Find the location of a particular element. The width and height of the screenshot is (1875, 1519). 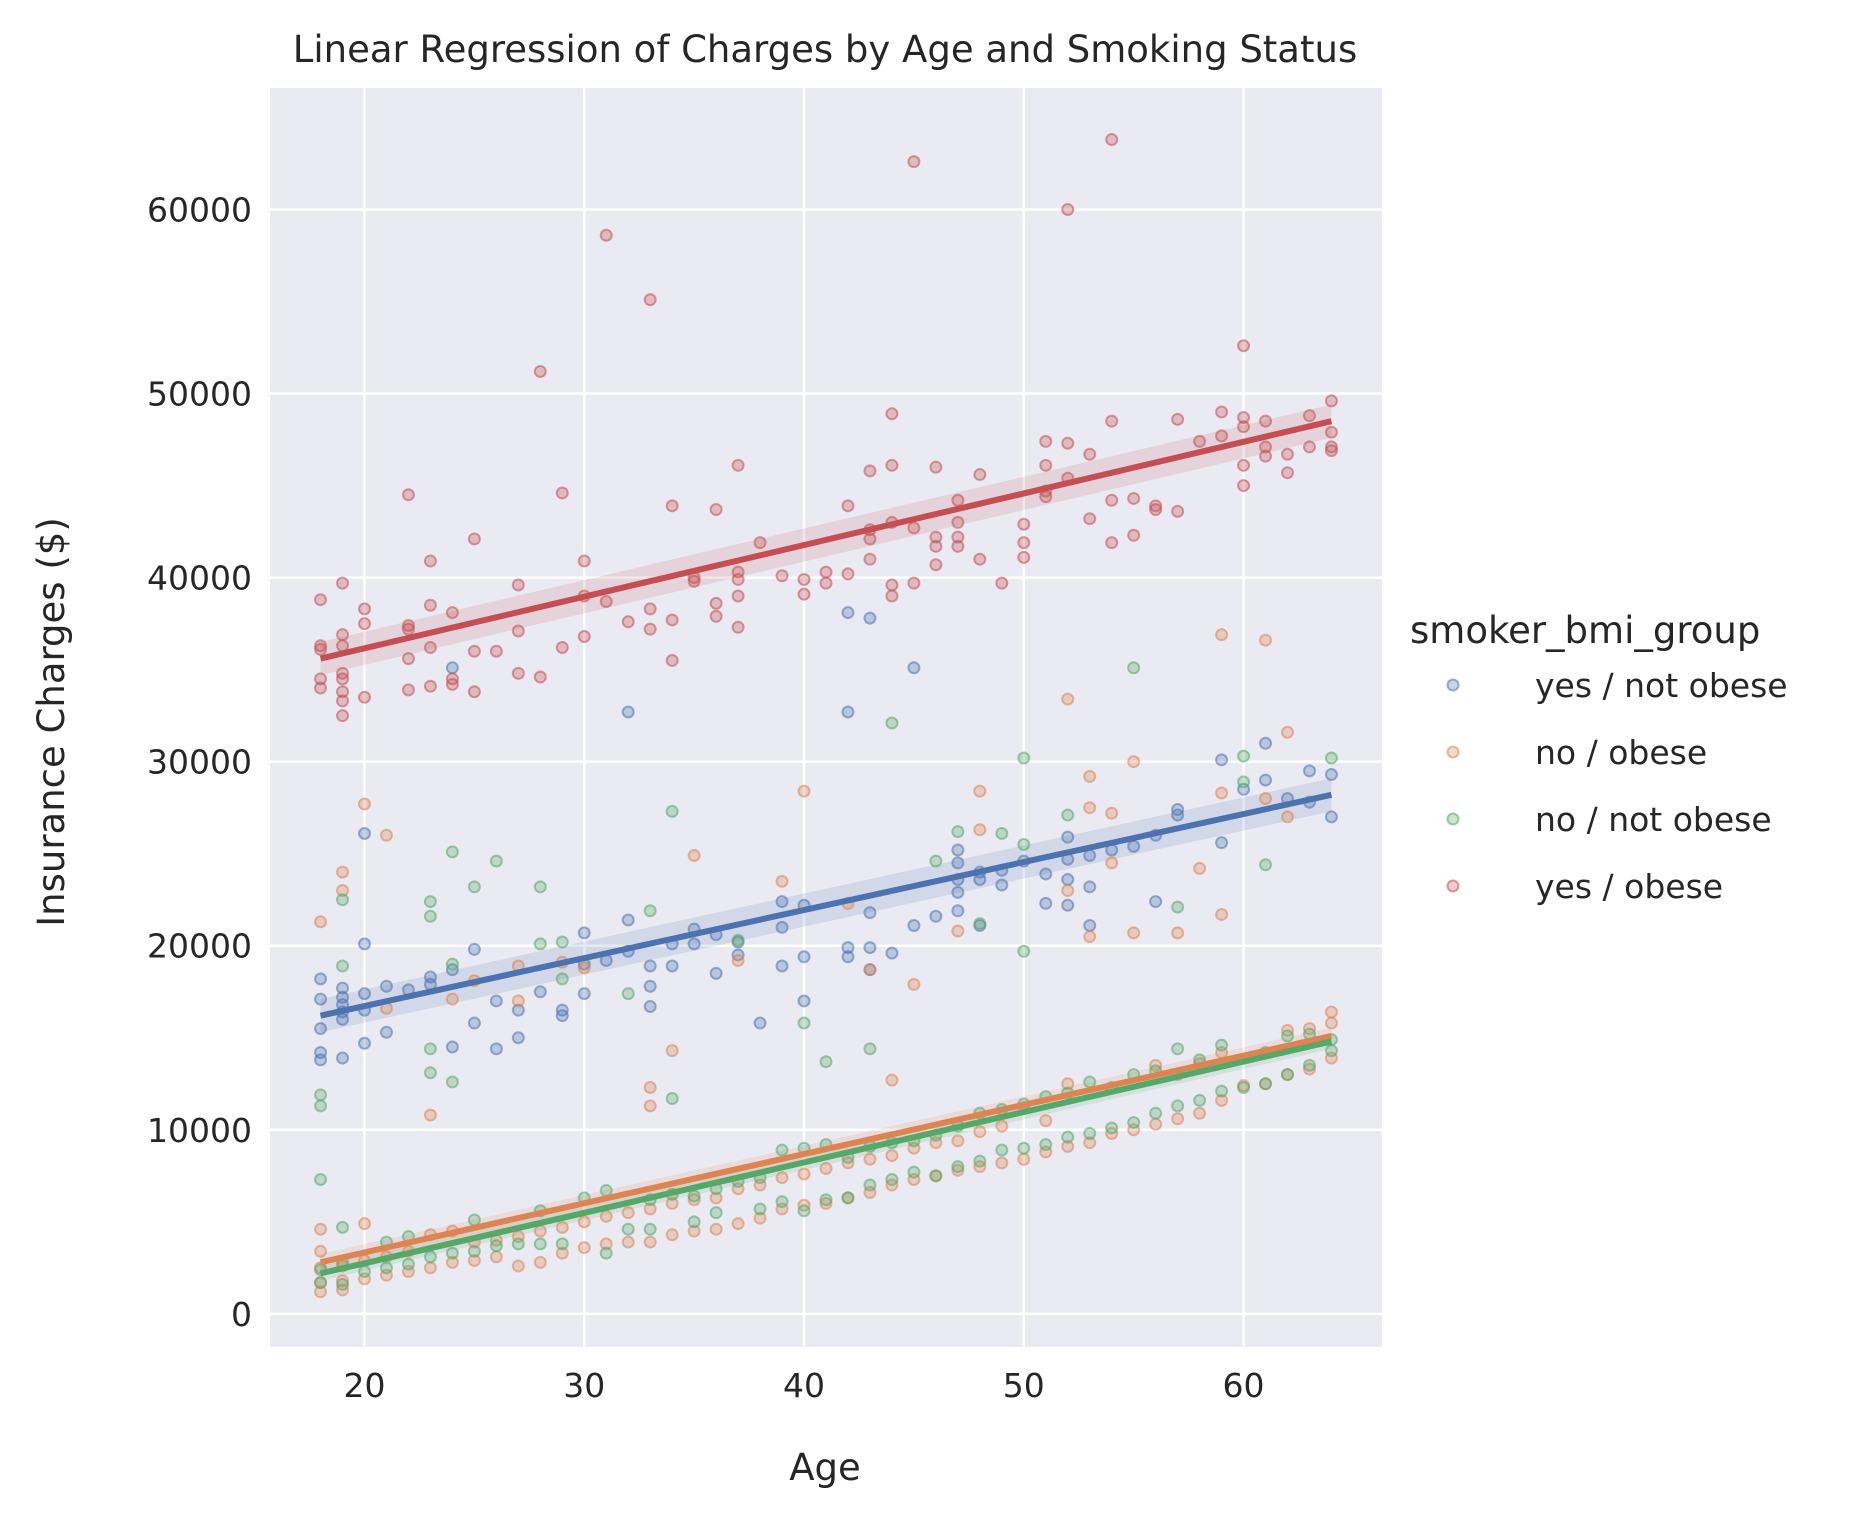

legend-label: no / not obese is located at coordinates (1653, 819).